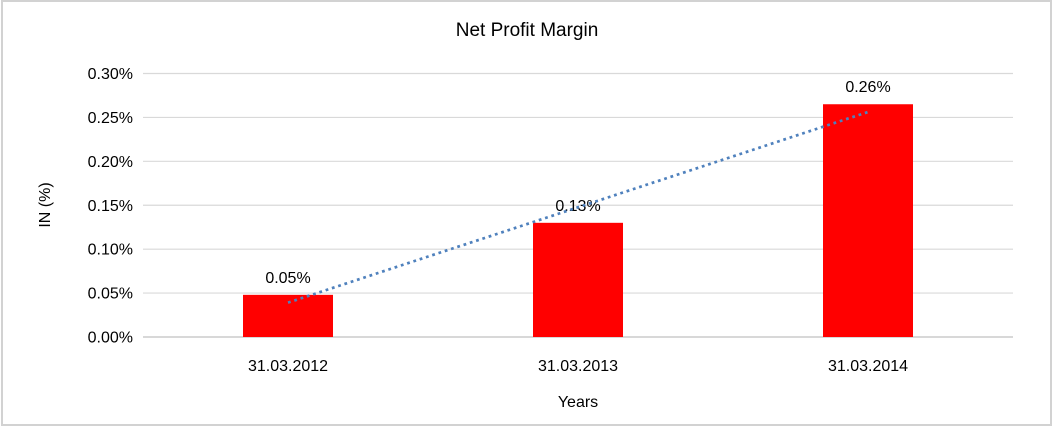 This screenshot has height=426, width=1053. Describe the element at coordinates (867, 87) in the screenshot. I see `bar-value-label: 0.26%` at that location.